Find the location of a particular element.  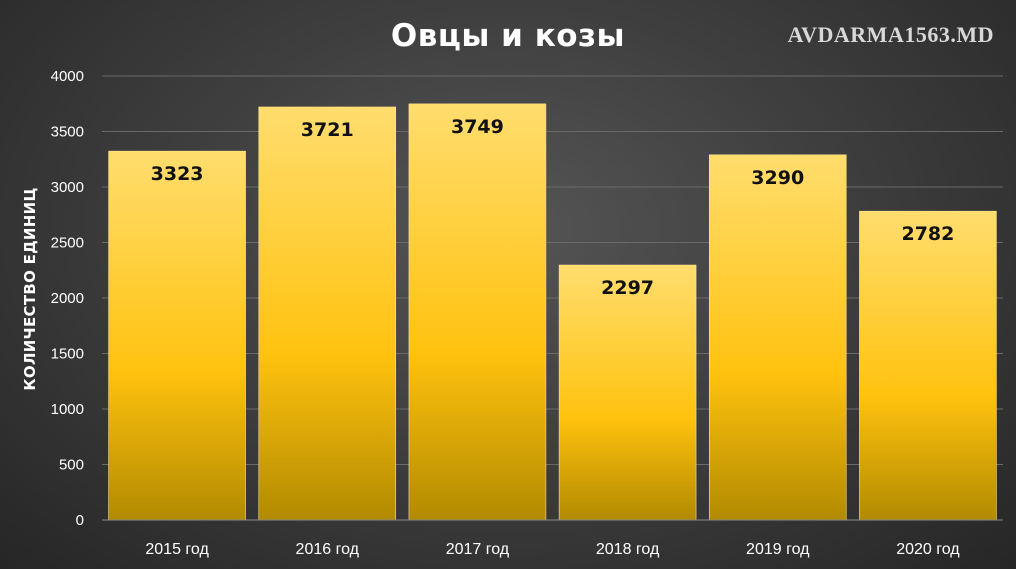

y-tick-label: 500 is located at coordinates (71, 465).